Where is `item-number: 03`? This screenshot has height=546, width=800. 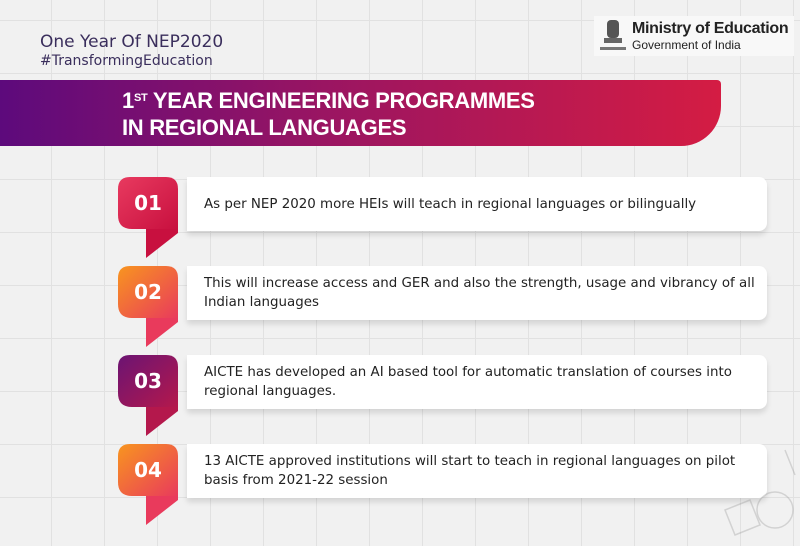 item-number: 03 is located at coordinates (148, 381).